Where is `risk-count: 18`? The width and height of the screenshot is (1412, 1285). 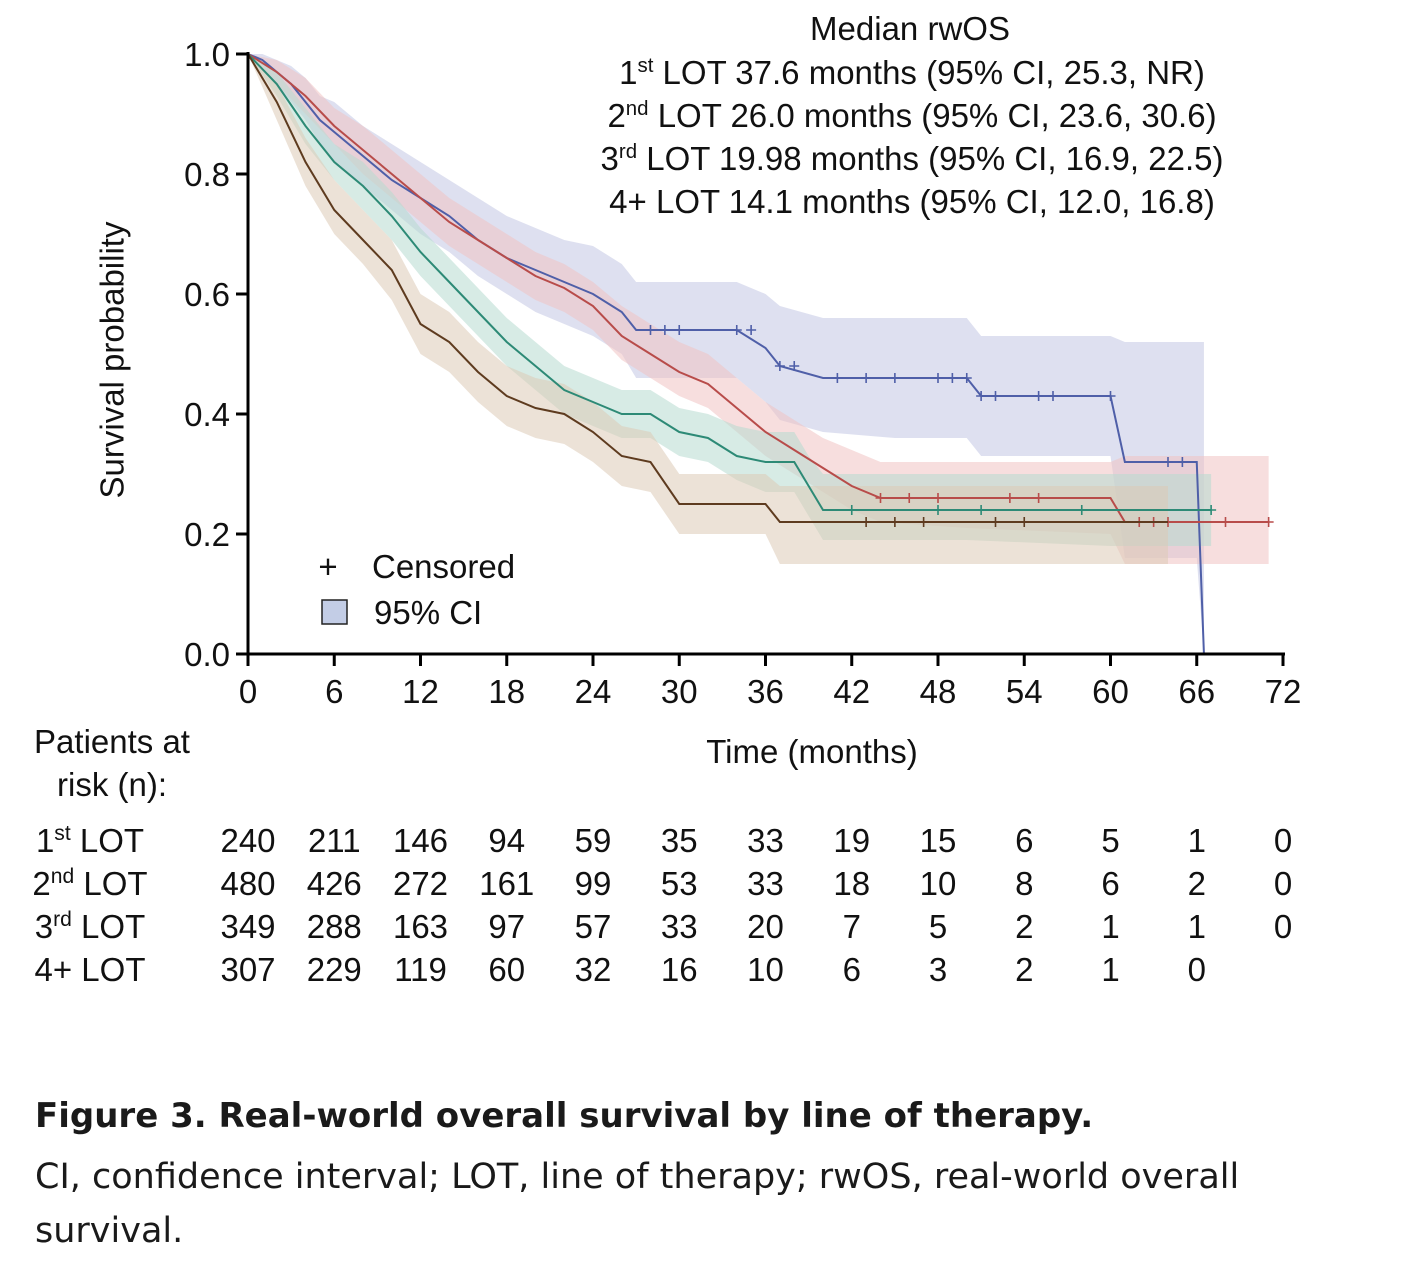 risk-count: 18 is located at coordinates (851, 883).